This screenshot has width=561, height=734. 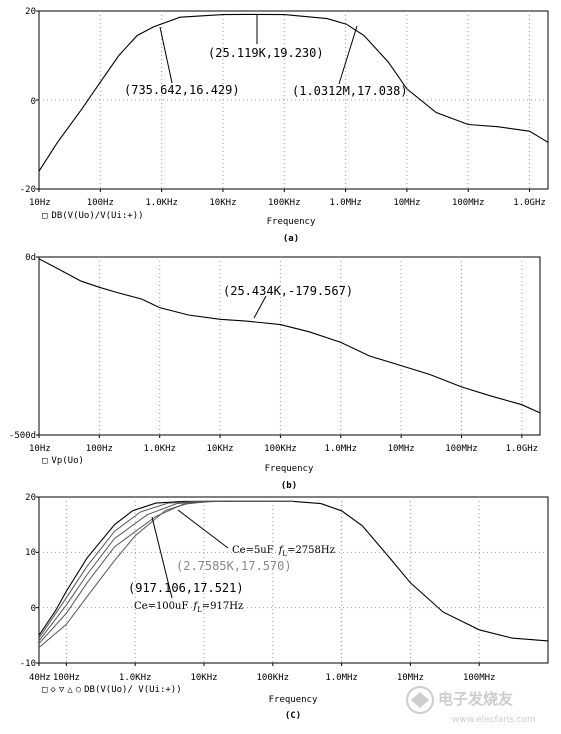 What do you see at coordinates (30, 258) in the screenshot?
I see `chart-b-ytick-top: 0d` at bounding box center [30, 258].